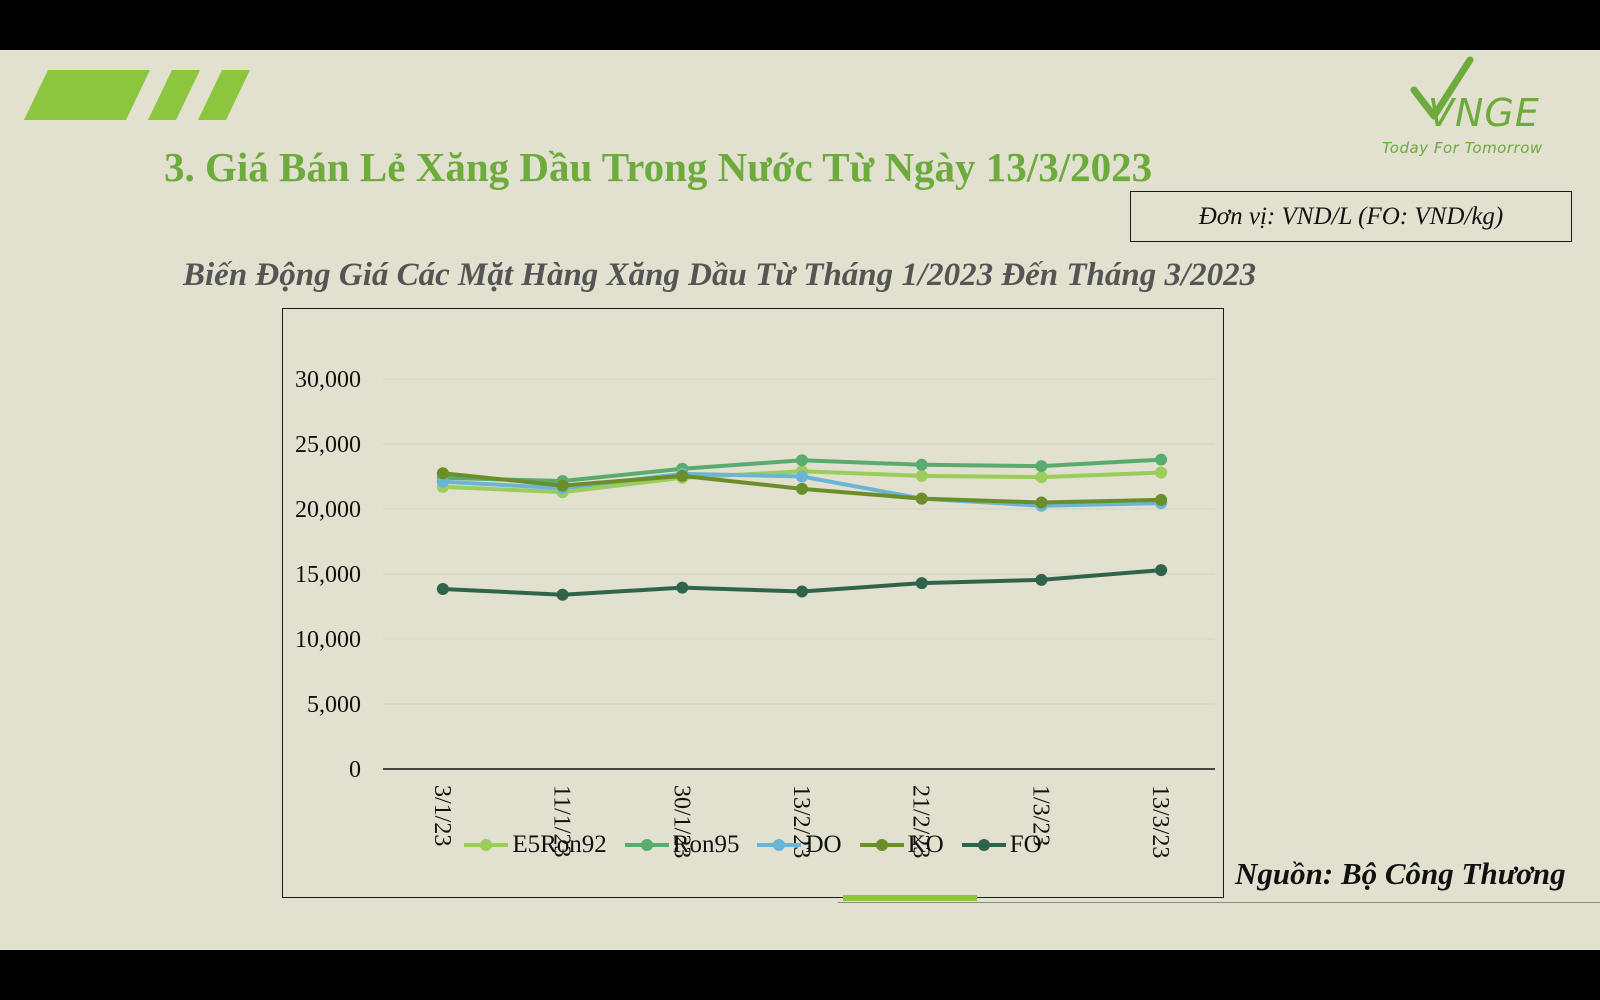 This screenshot has height=1000, width=1600. I want to click on legend-label: KO, so click(925, 844).